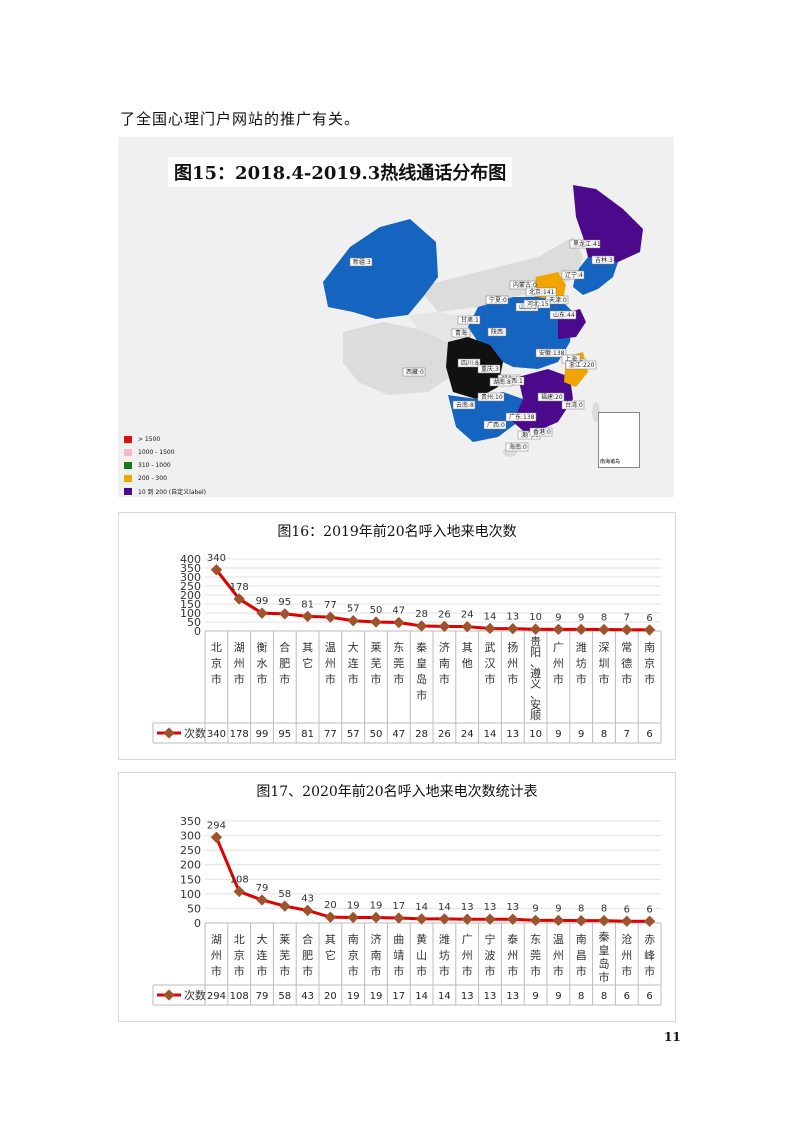 This screenshot has width=794, height=1123. I want to click on table-value: 178, so click(239, 734).